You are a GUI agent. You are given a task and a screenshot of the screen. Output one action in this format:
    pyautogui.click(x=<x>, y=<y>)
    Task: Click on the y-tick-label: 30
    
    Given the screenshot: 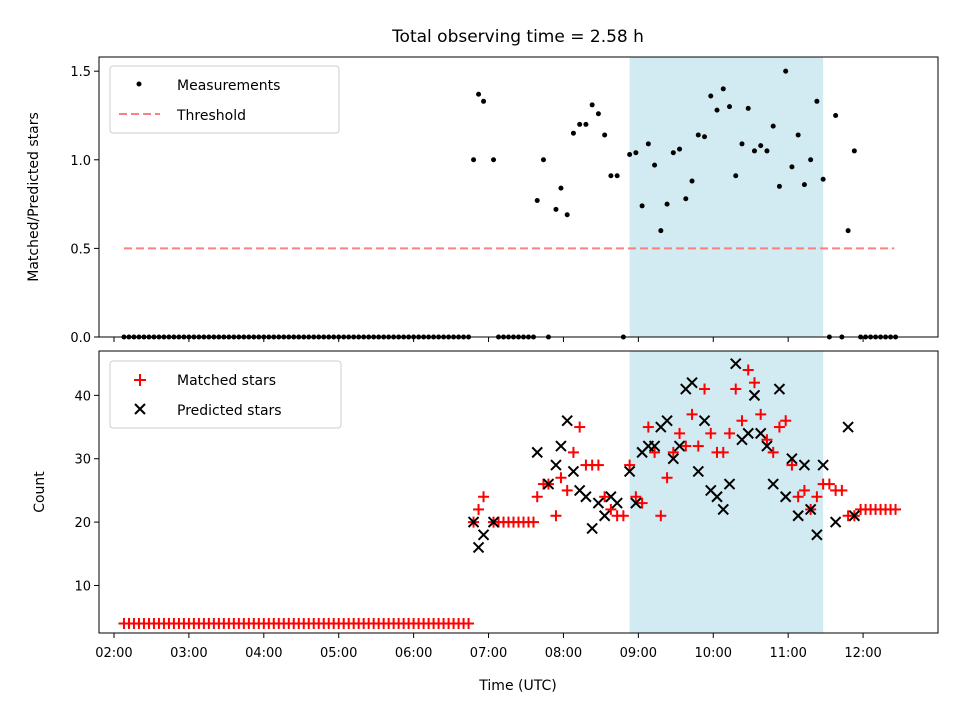 What is the action you would take?
    pyautogui.click(x=82, y=460)
    